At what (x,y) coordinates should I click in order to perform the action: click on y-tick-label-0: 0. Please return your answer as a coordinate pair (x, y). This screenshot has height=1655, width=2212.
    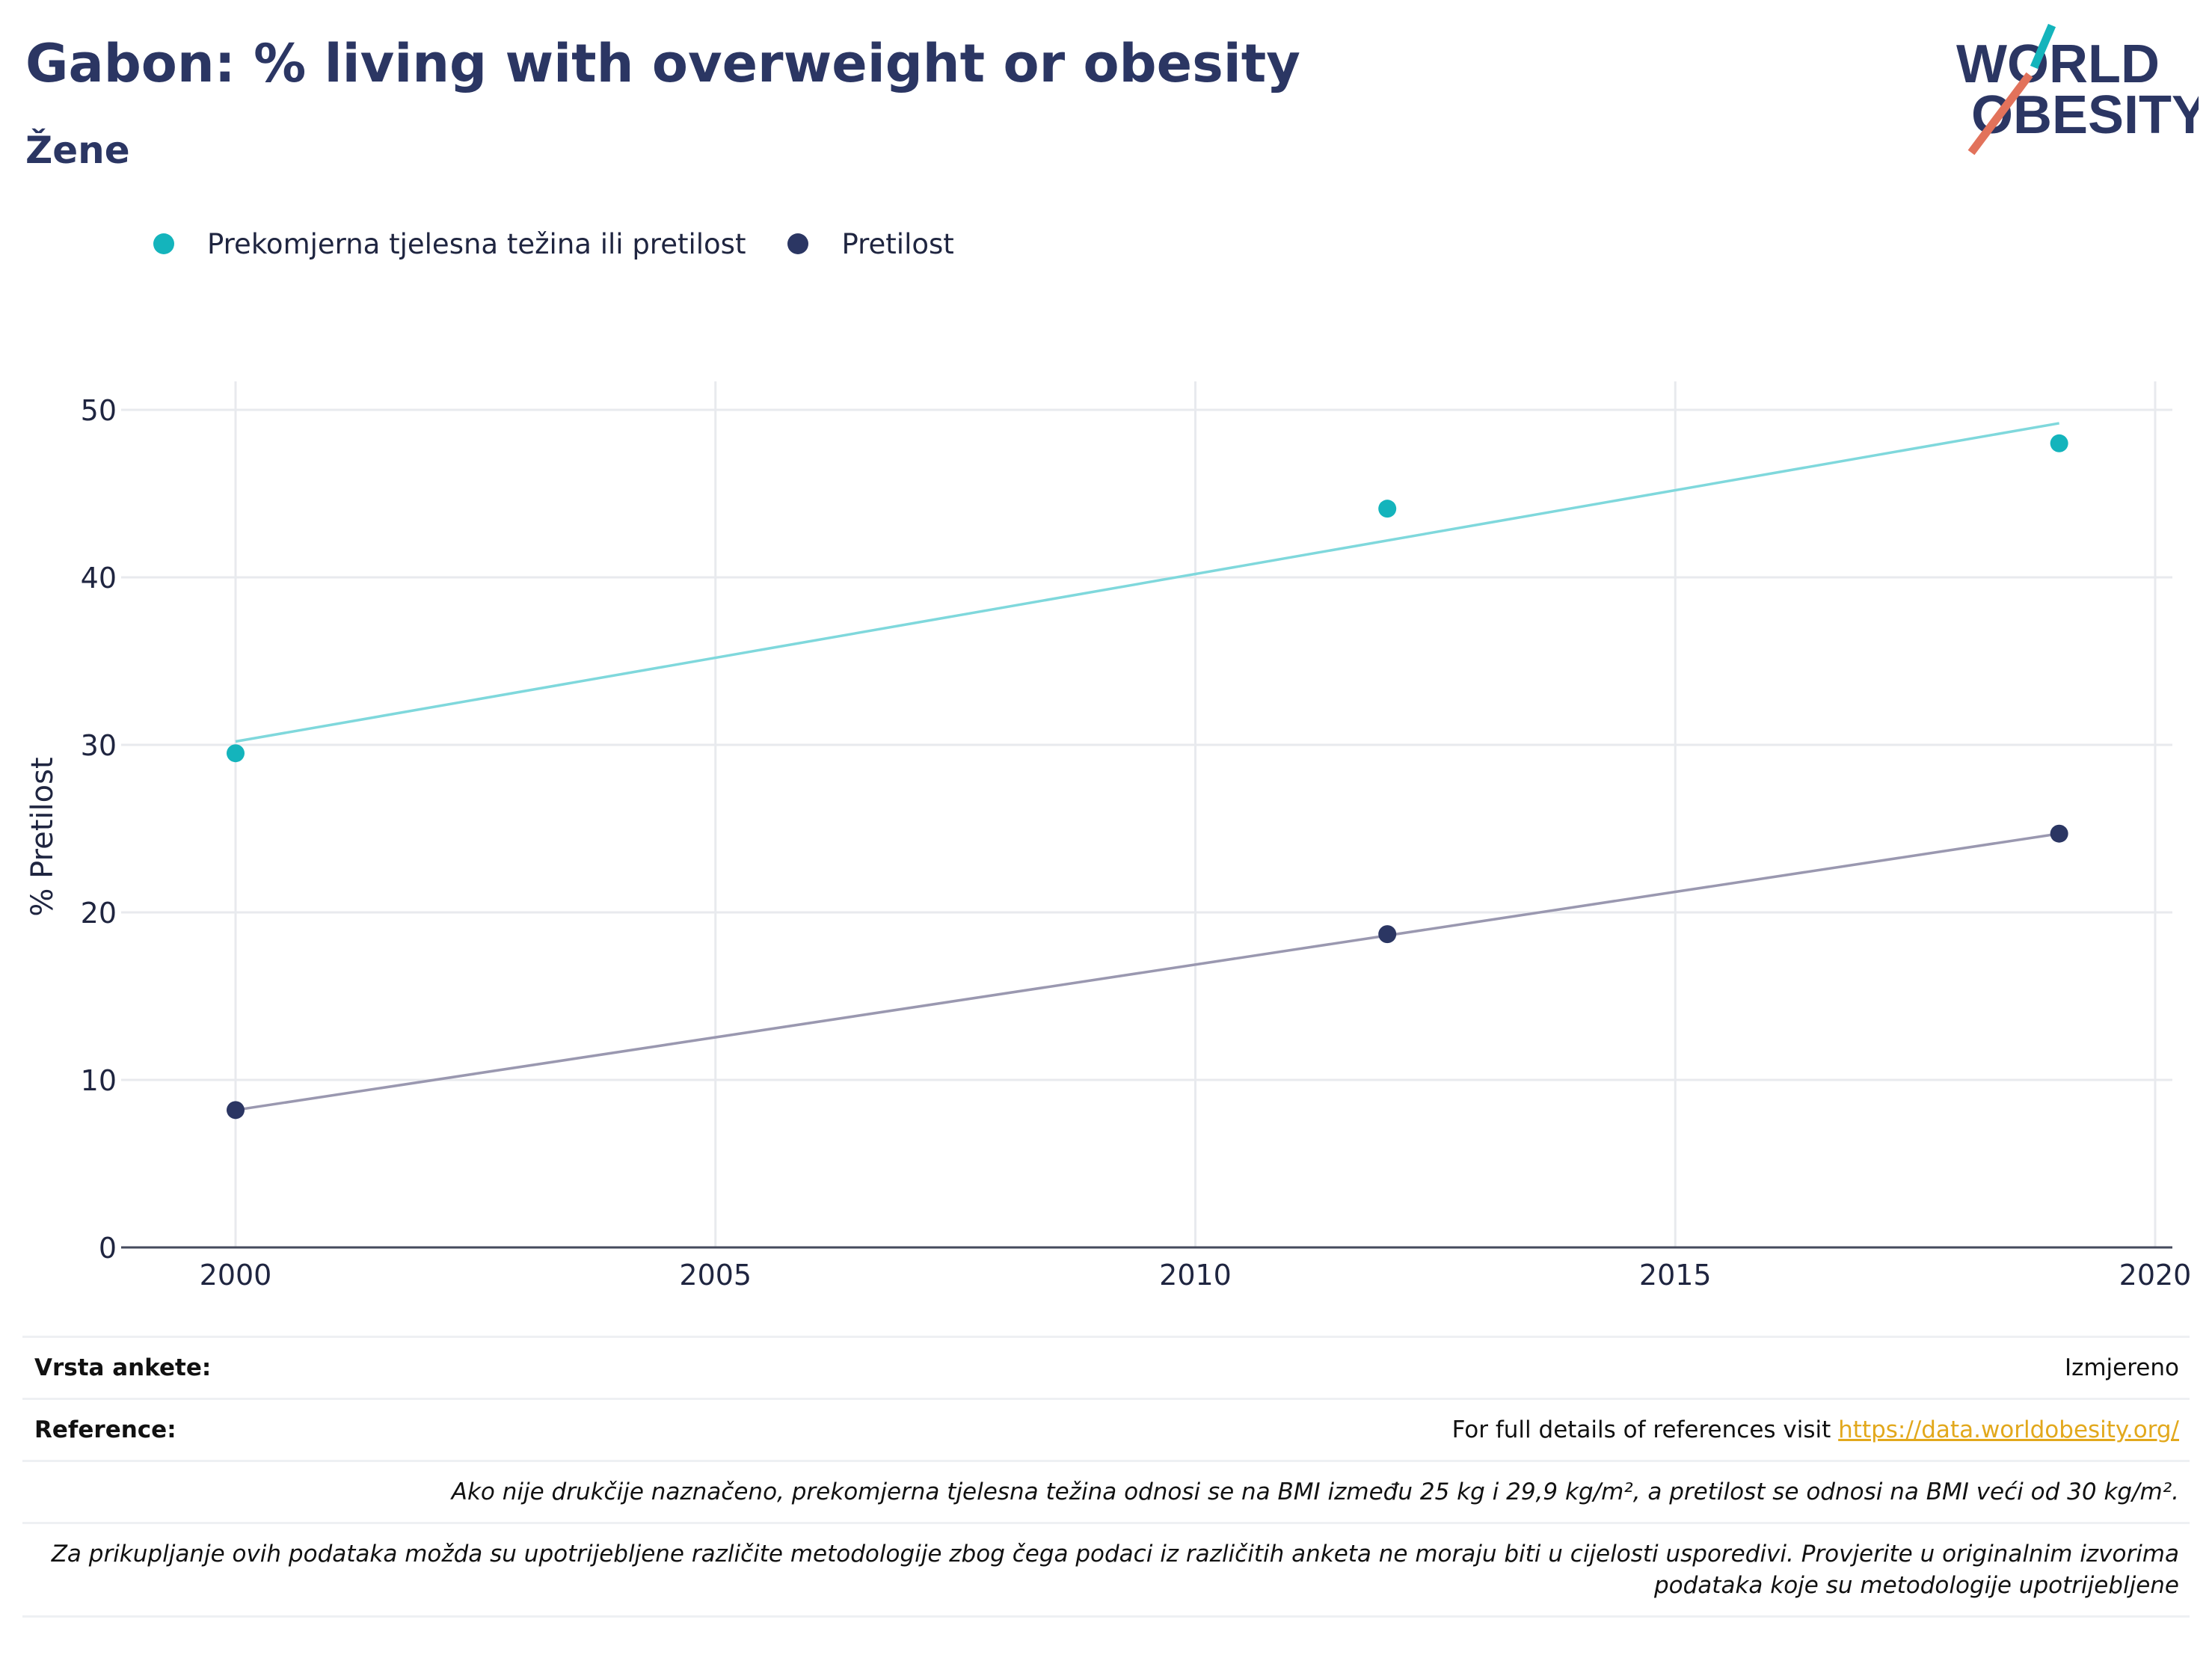
    Looking at the image, I should click on (108, 1248).